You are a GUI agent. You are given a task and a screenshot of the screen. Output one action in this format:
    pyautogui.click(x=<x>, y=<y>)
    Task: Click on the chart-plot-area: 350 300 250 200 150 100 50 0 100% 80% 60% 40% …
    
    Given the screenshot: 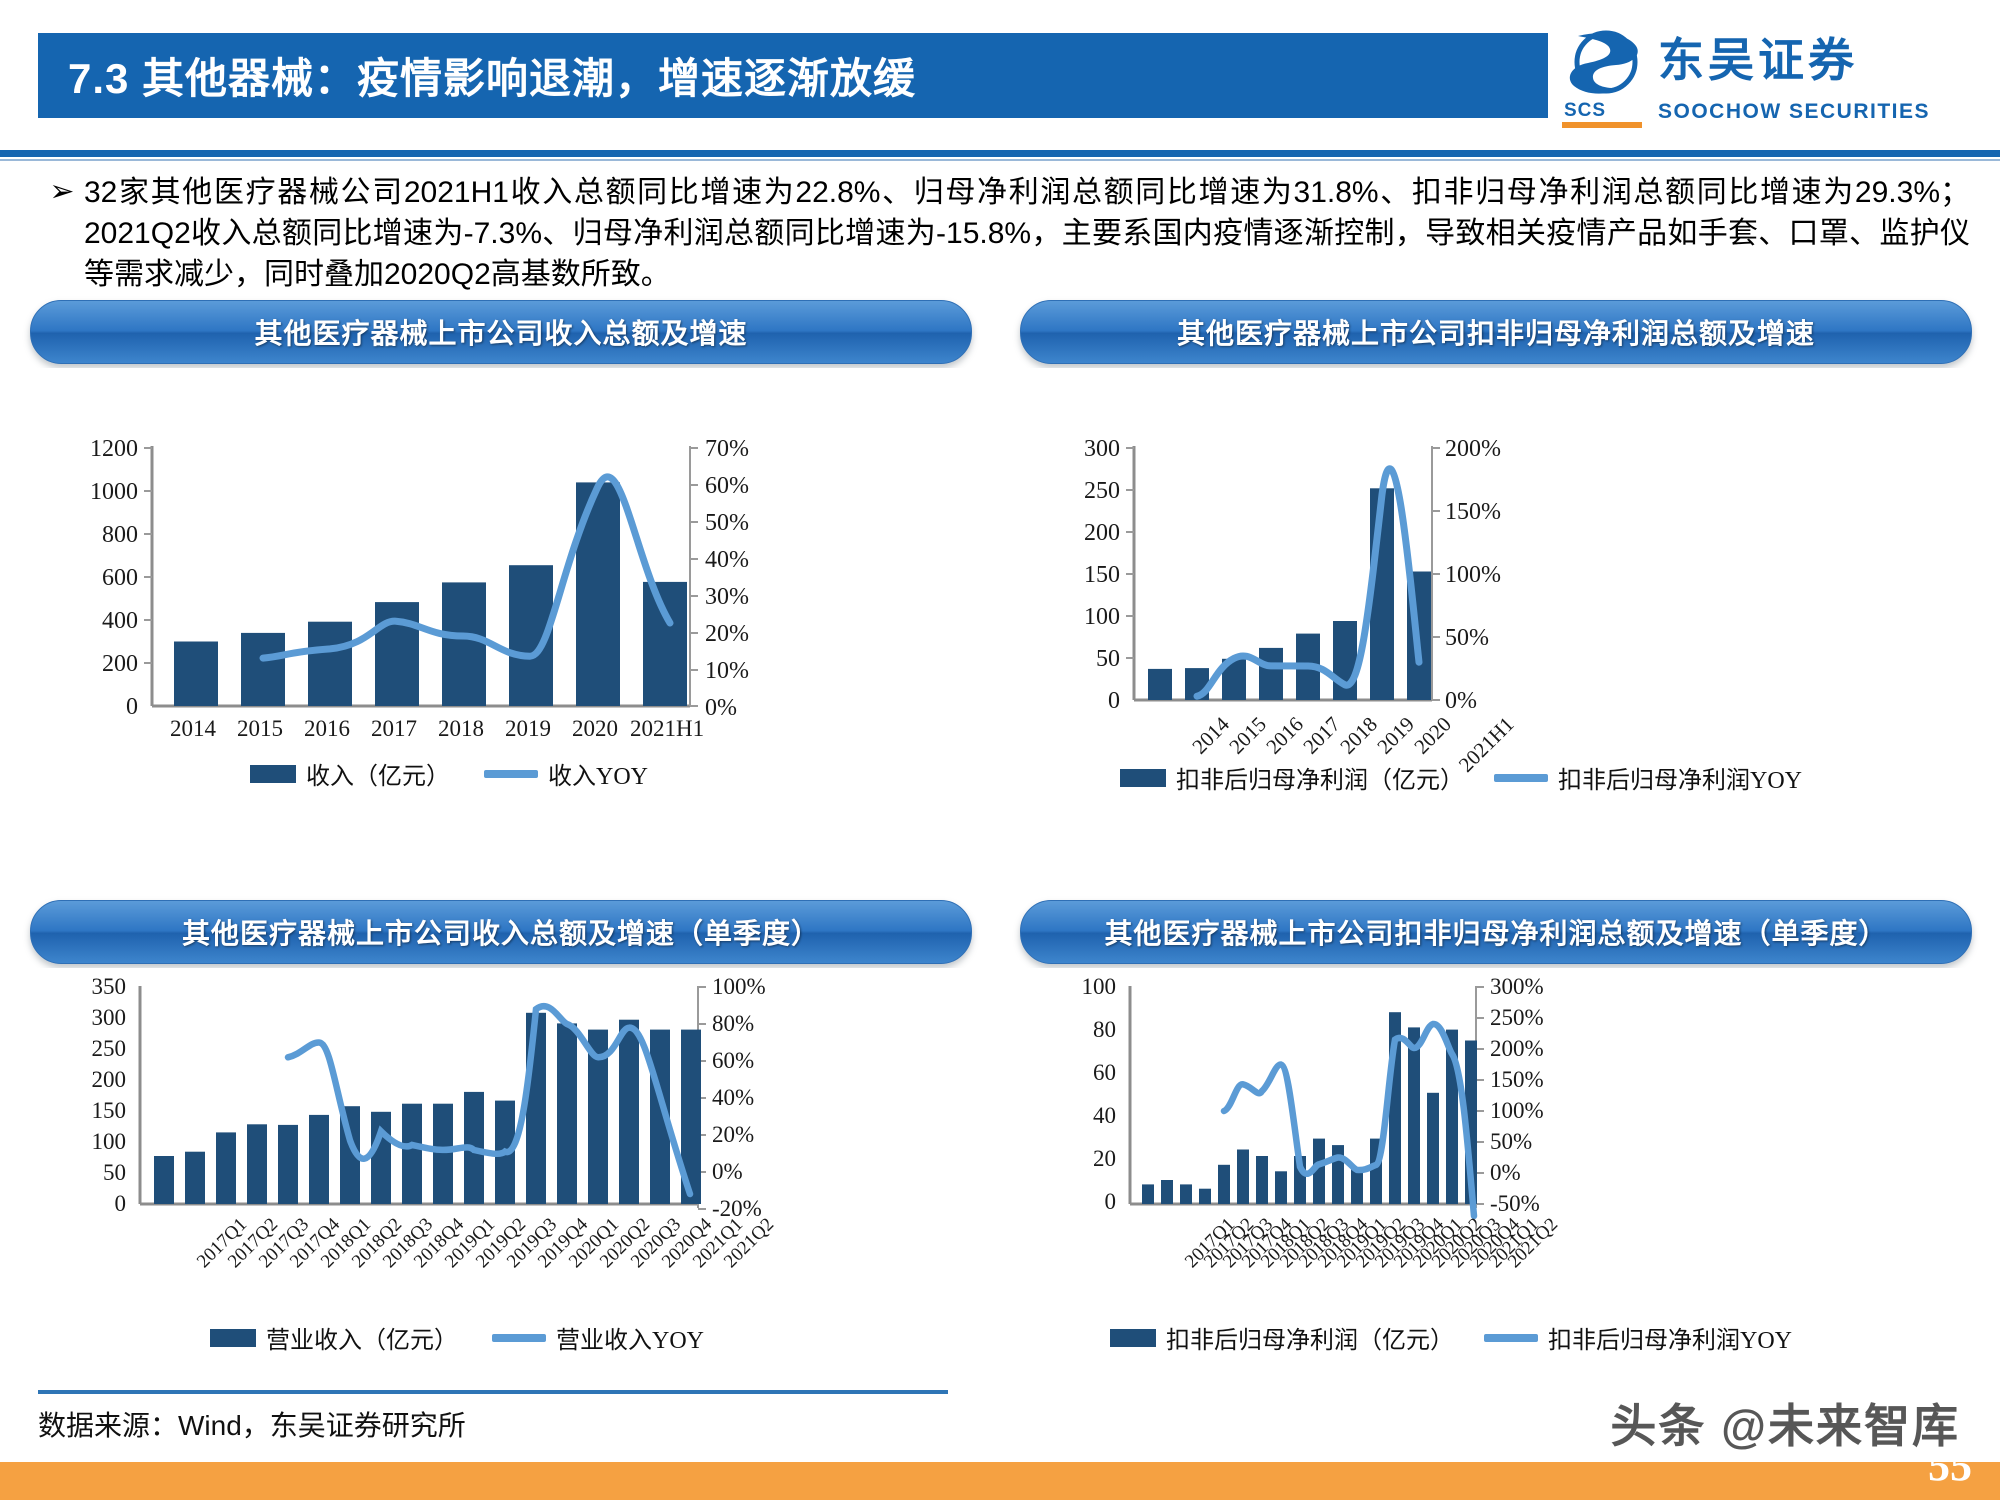 What is the action you would take?
    pyautogui.click(x=500, y=1168)
    